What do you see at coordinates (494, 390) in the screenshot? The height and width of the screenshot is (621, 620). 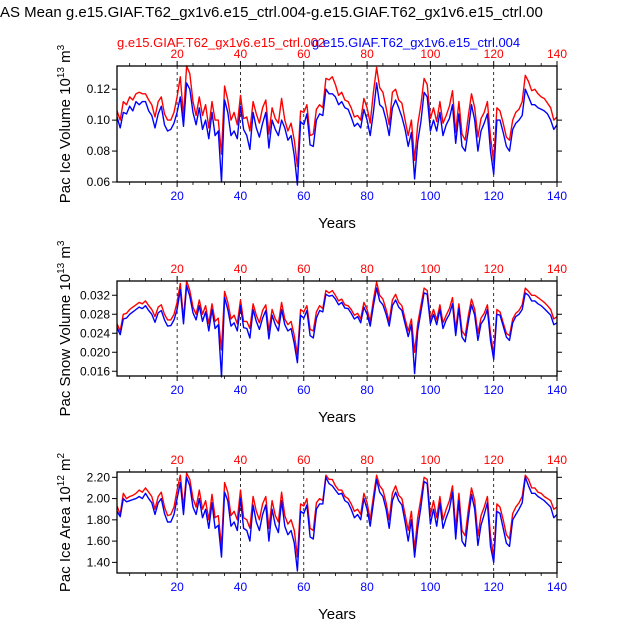 I see `x-tick-label-bottom-snow-volume-120: 120` at bounding box center [494, 390].